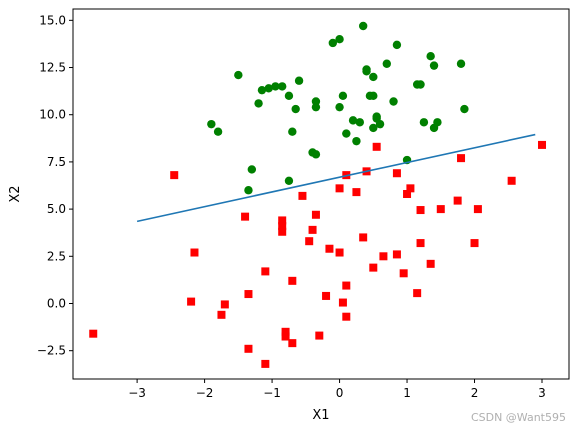  What do you see at coordinates (52, 115) in the screenshot?
I see `y-tick-label-5: 10.0` at bounding box center [52, 115].